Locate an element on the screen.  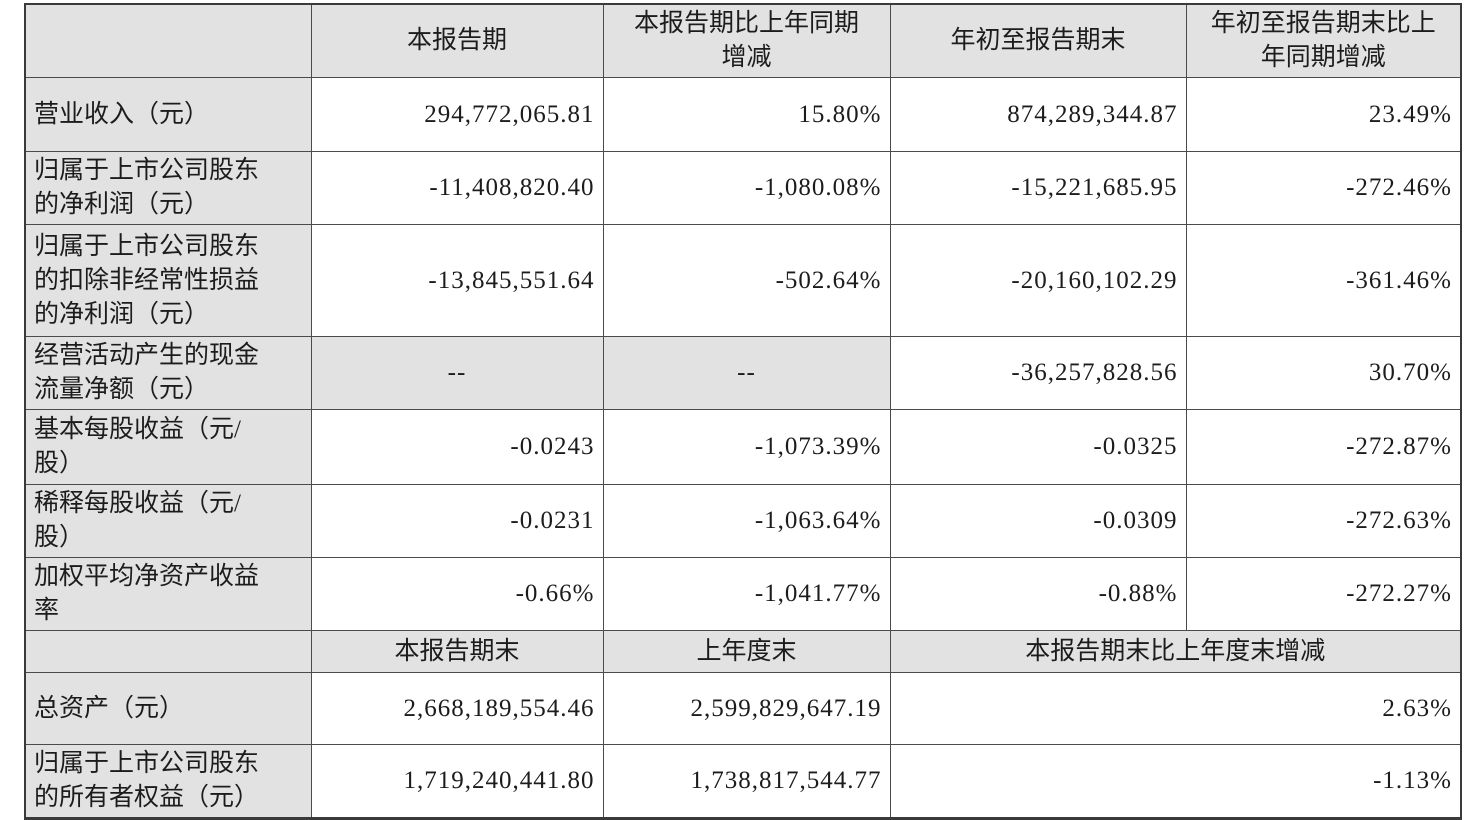
cell-value: -272.46% is located at coordinates (1323, 188).